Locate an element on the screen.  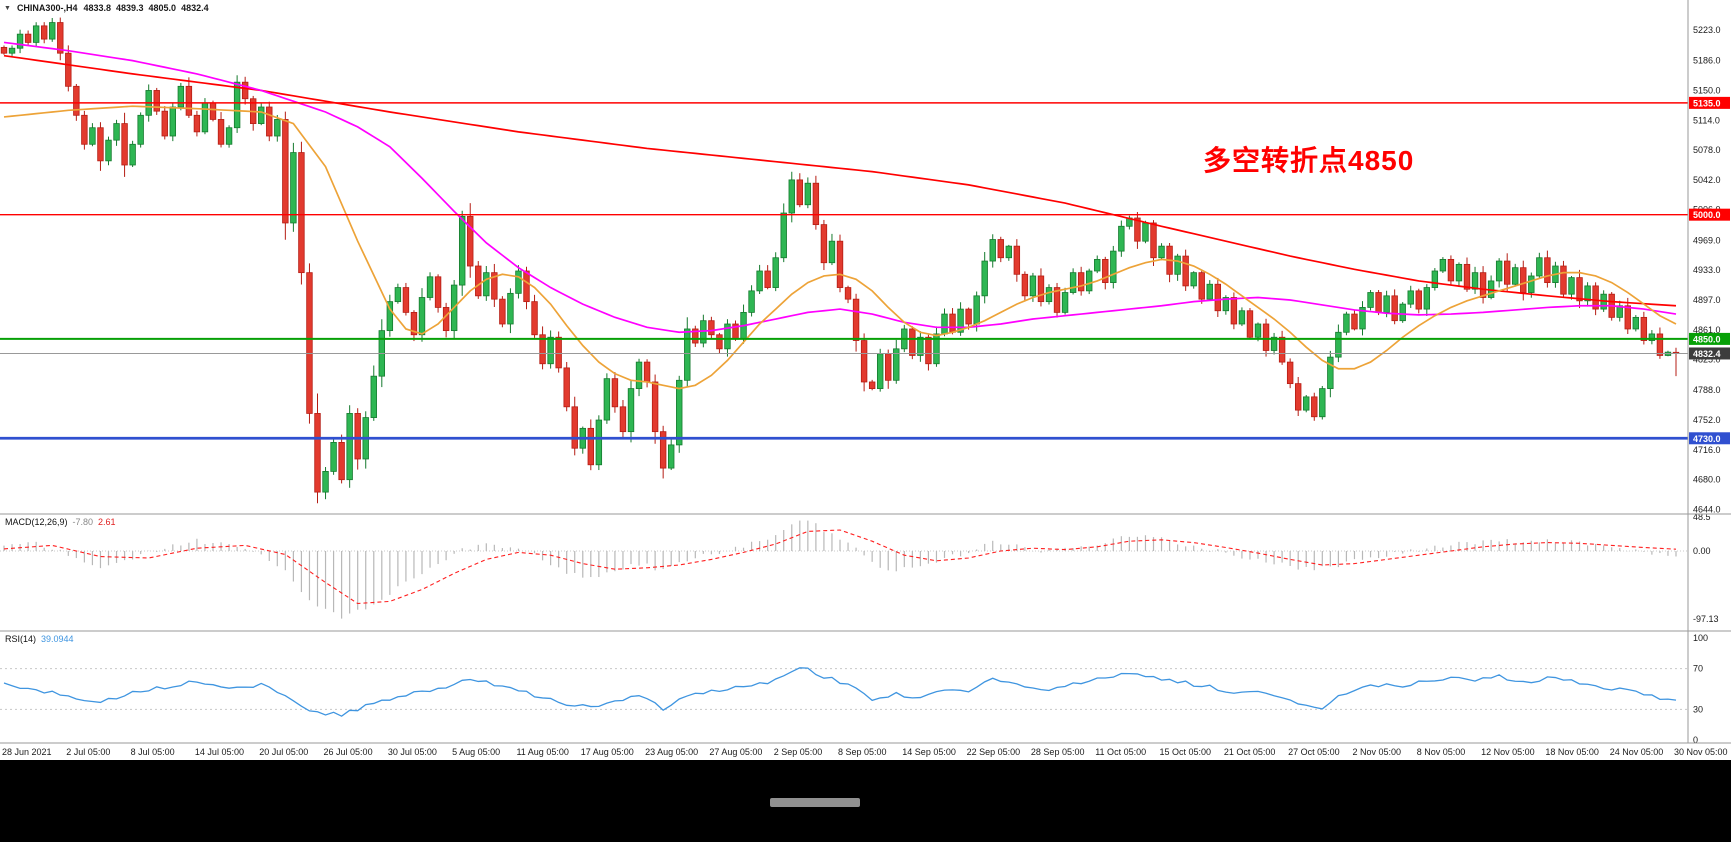
date-label: 30 Jul 05:00 is located at coordinates (412, 752).